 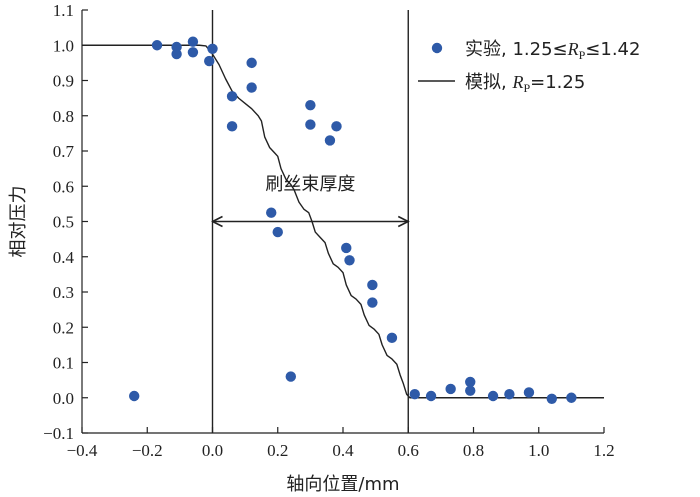 I want to click on y-tick-label: 0.7, so click(x=64, y=151).